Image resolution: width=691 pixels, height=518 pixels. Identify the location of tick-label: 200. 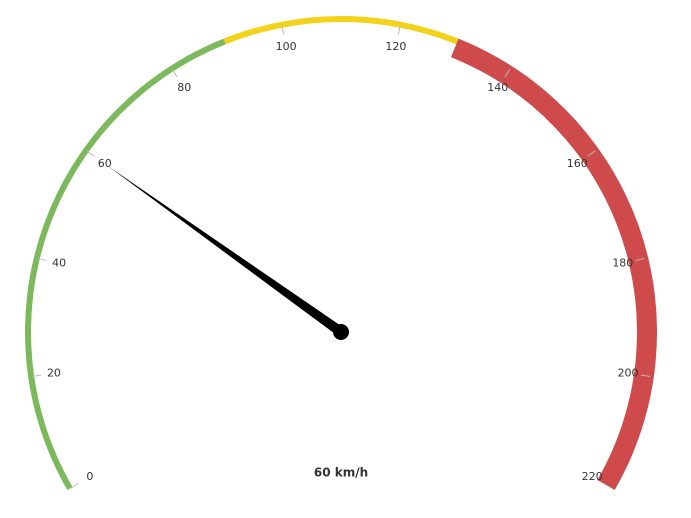
(628, 372).